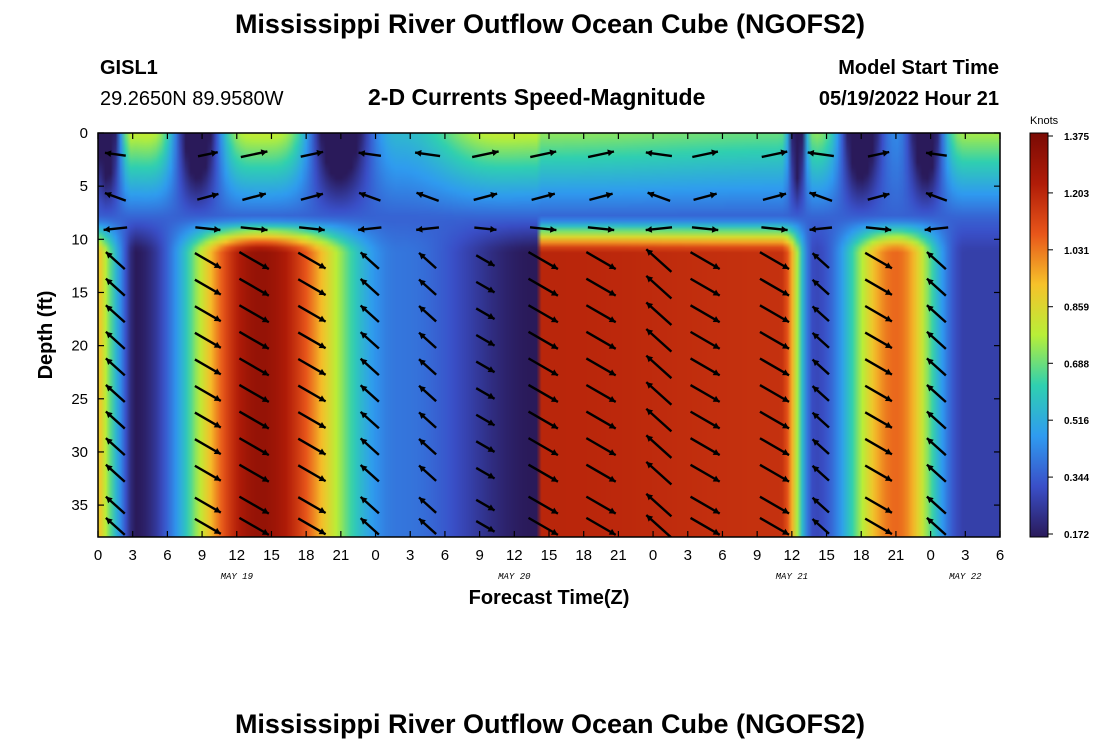 The image size is (1100, 750). Describe the element at coordinates (918, 68) in the screenshot. I see `model-start-label: Model Start Time` at that location.